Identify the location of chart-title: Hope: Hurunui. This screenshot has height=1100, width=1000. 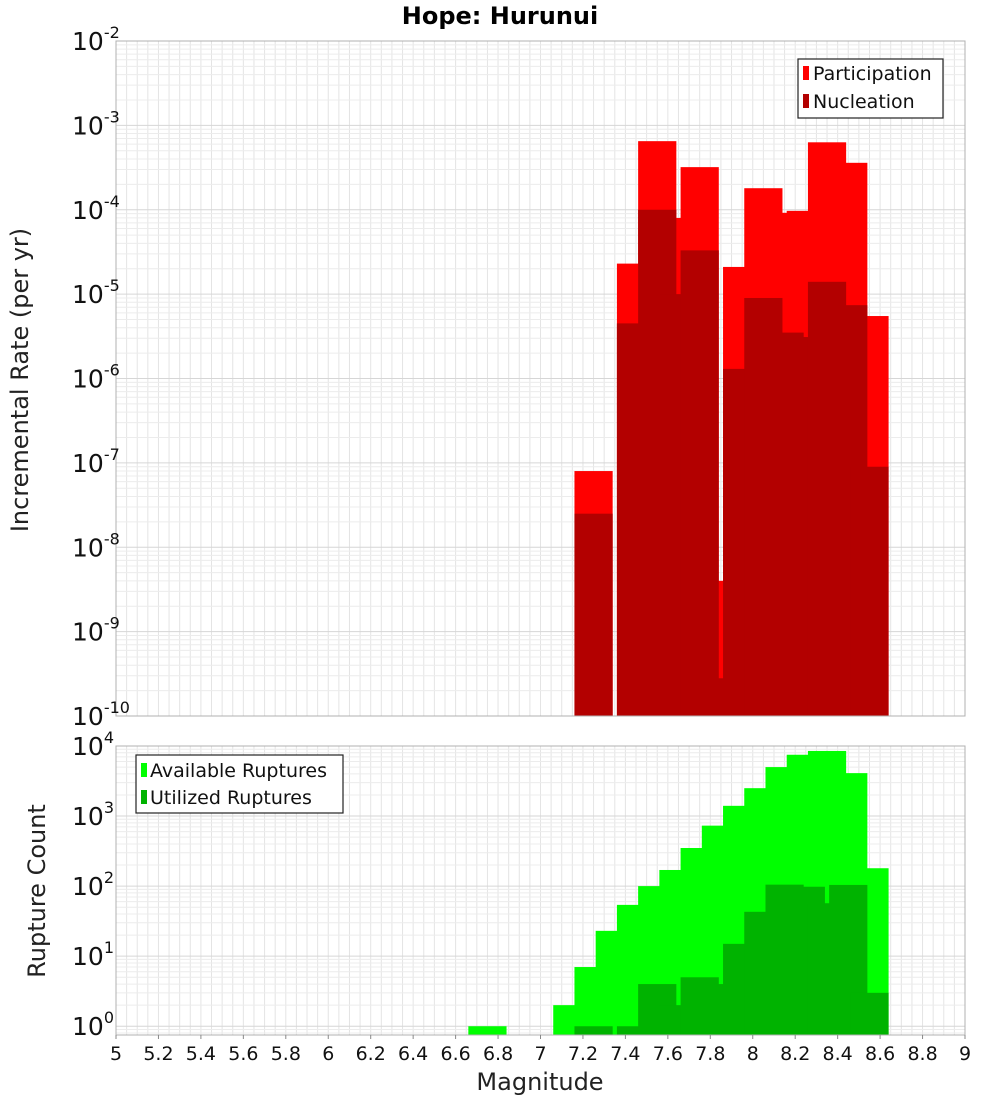
(500, 16).